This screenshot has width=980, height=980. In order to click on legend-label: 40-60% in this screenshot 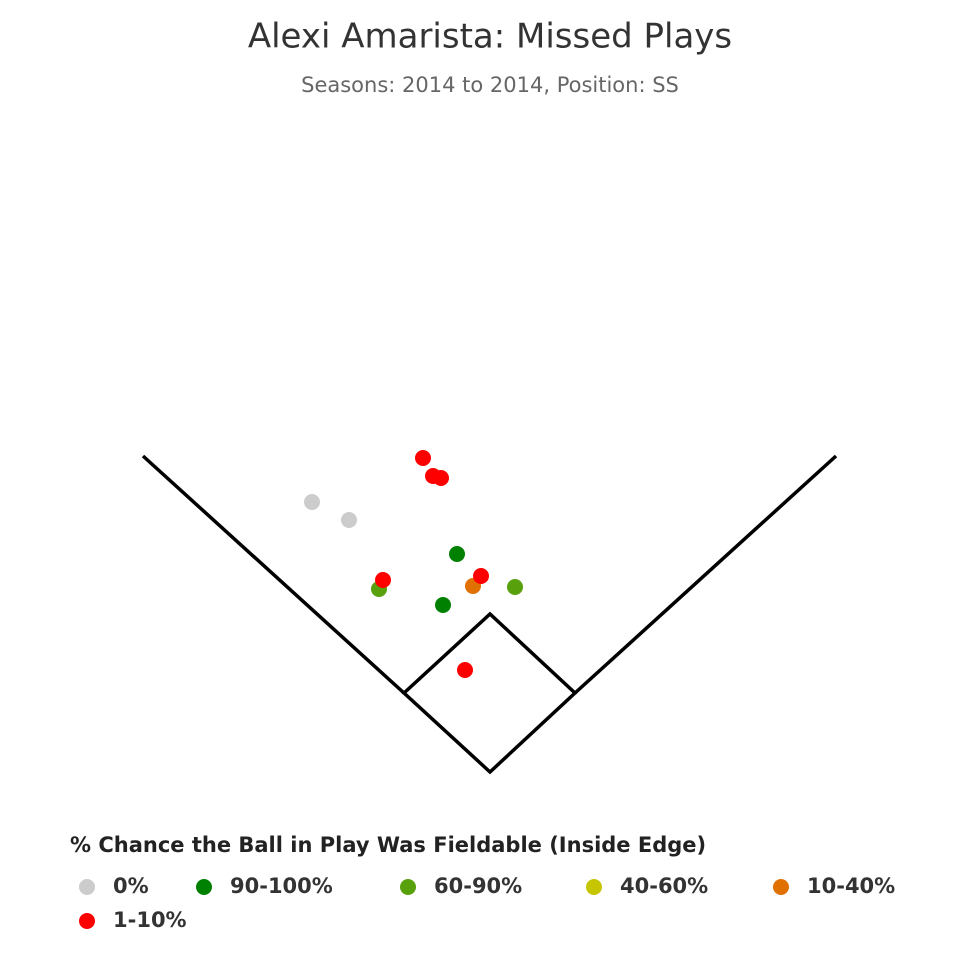, I will do `click(664, 886)`.